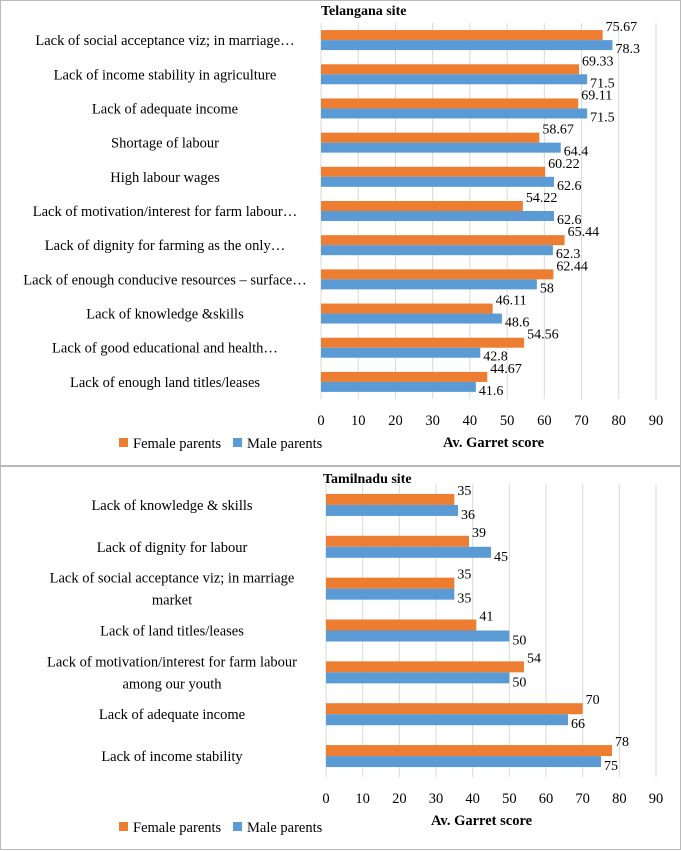 Image resolution: width=681 pixels, height=851 pixels. Describe the element at coordinates (506, 369) in the screenshot. I see `telangana-female-data-label: 44.67` at that location.